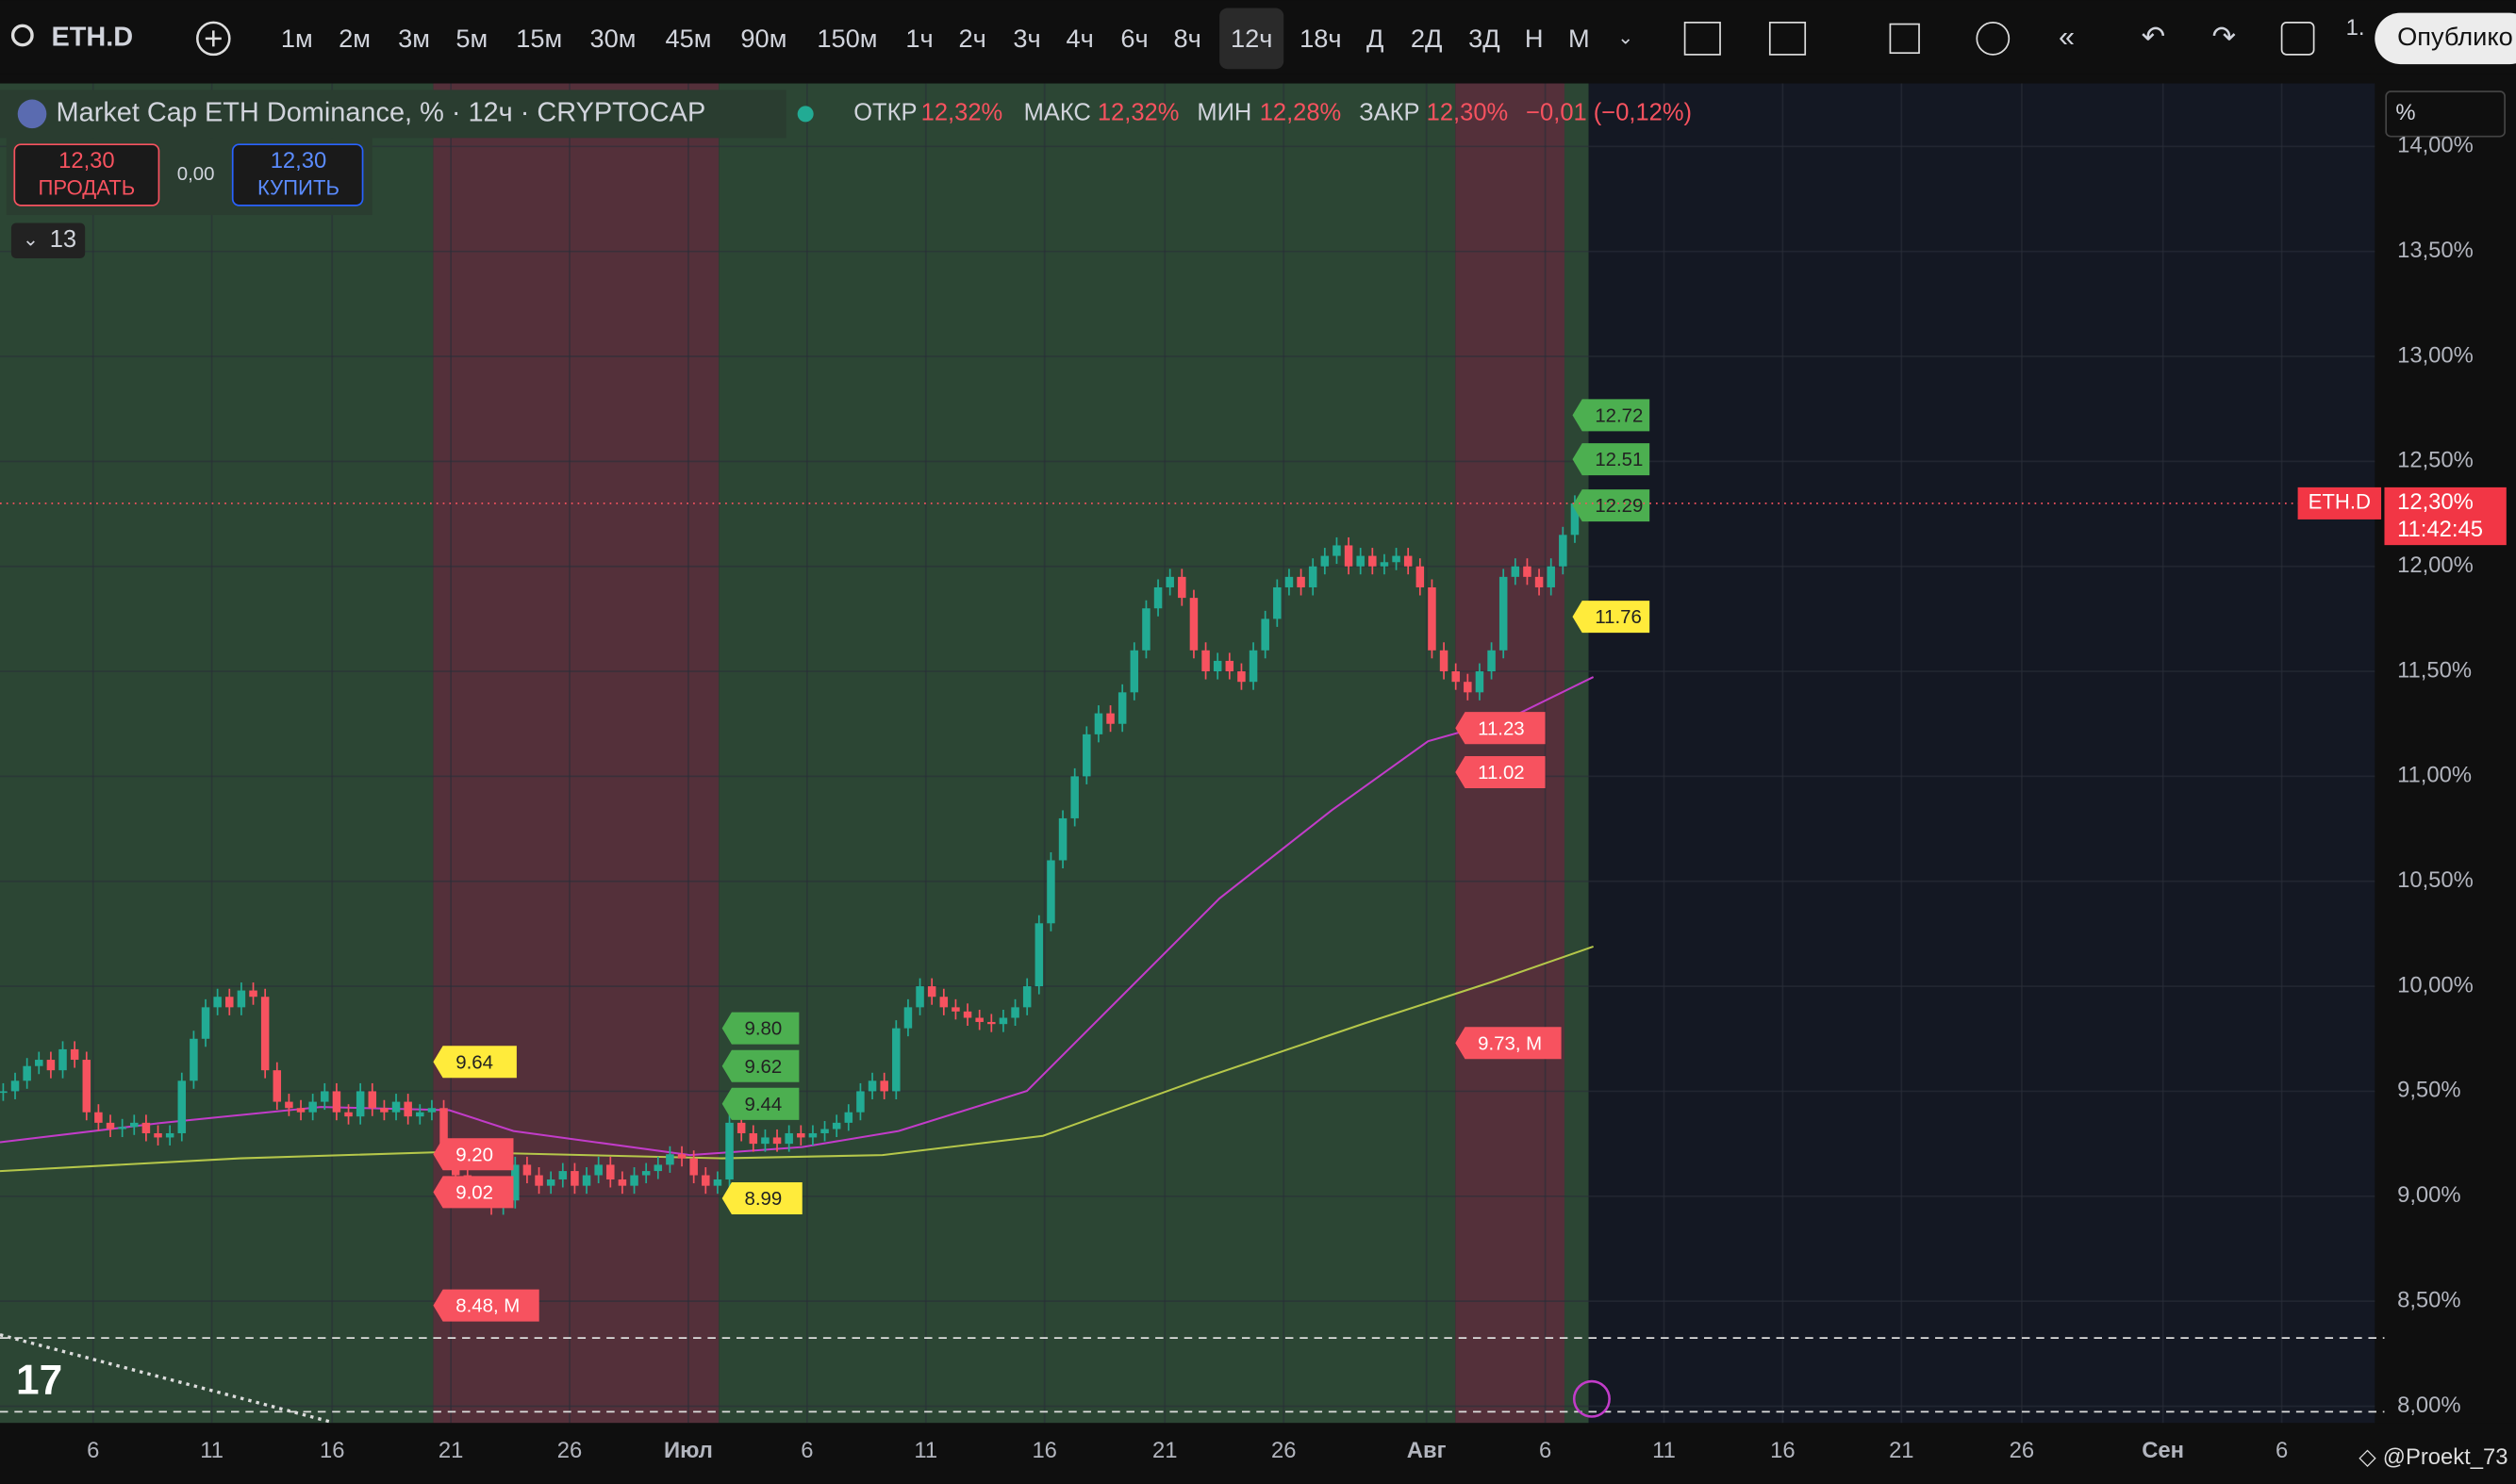 The height and width of the screenshot is (1484, 2516). What do you see at coordinates (1427, 38) in the screenshot?
I see `interval: 2Д` at bounding box center [1427, 38].